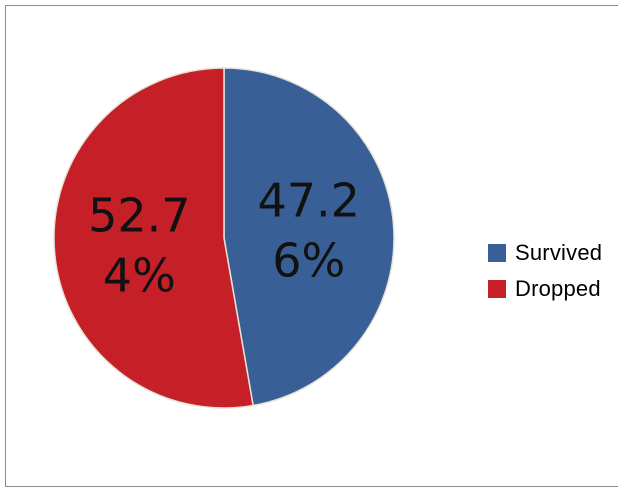 The height and width of the screenshot is (487, 618). What do you see at coordinates (559, 252) in the screenshot?
I see `legend-label-survived: Survived` at bounding box center [559, 252].